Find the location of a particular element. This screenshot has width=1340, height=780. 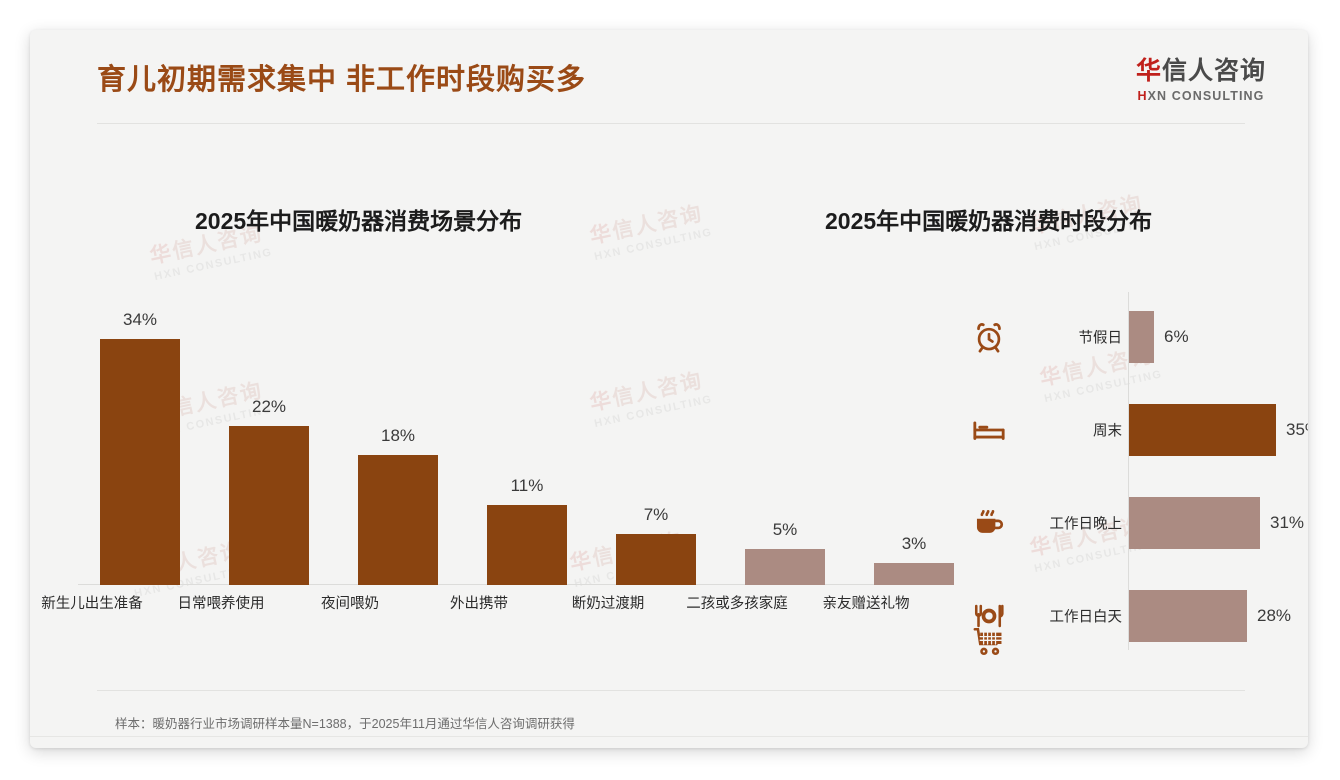

bar-value-label: 35% is located at coordinates (1297, 429).